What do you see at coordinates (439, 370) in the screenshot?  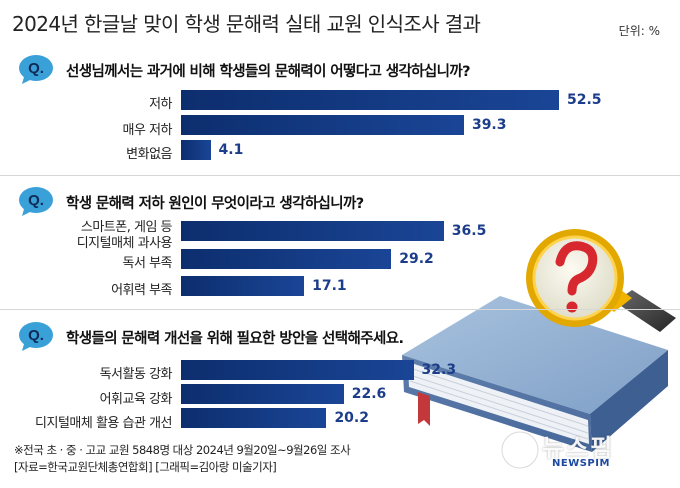 I see `bar-value: 32.3` at bounding box center [439, 370].